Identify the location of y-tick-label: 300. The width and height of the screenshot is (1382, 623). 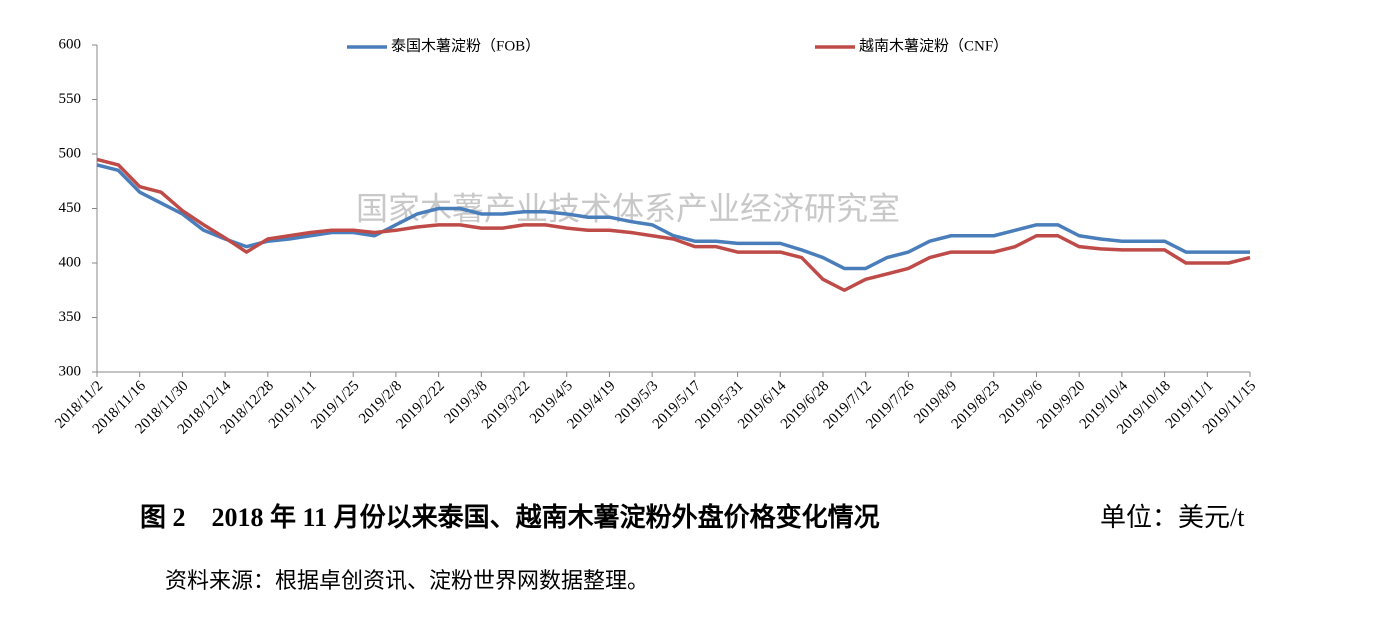
(70, 371).